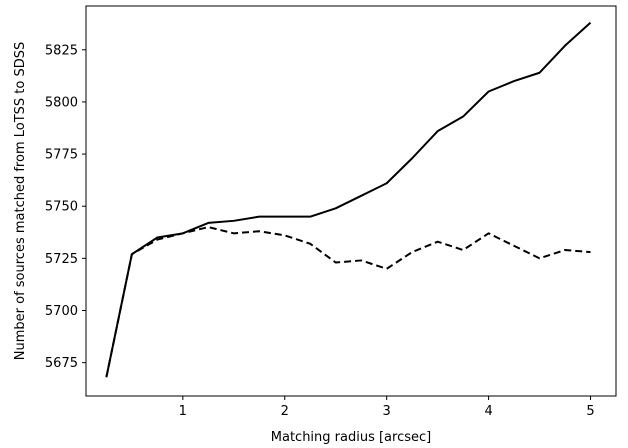 This screenshot has height=448, width=628. What do you see at coordinates (590, 411) in the screenshot?
I see `x-tick-label: 5` at bounding box center [590, 411].